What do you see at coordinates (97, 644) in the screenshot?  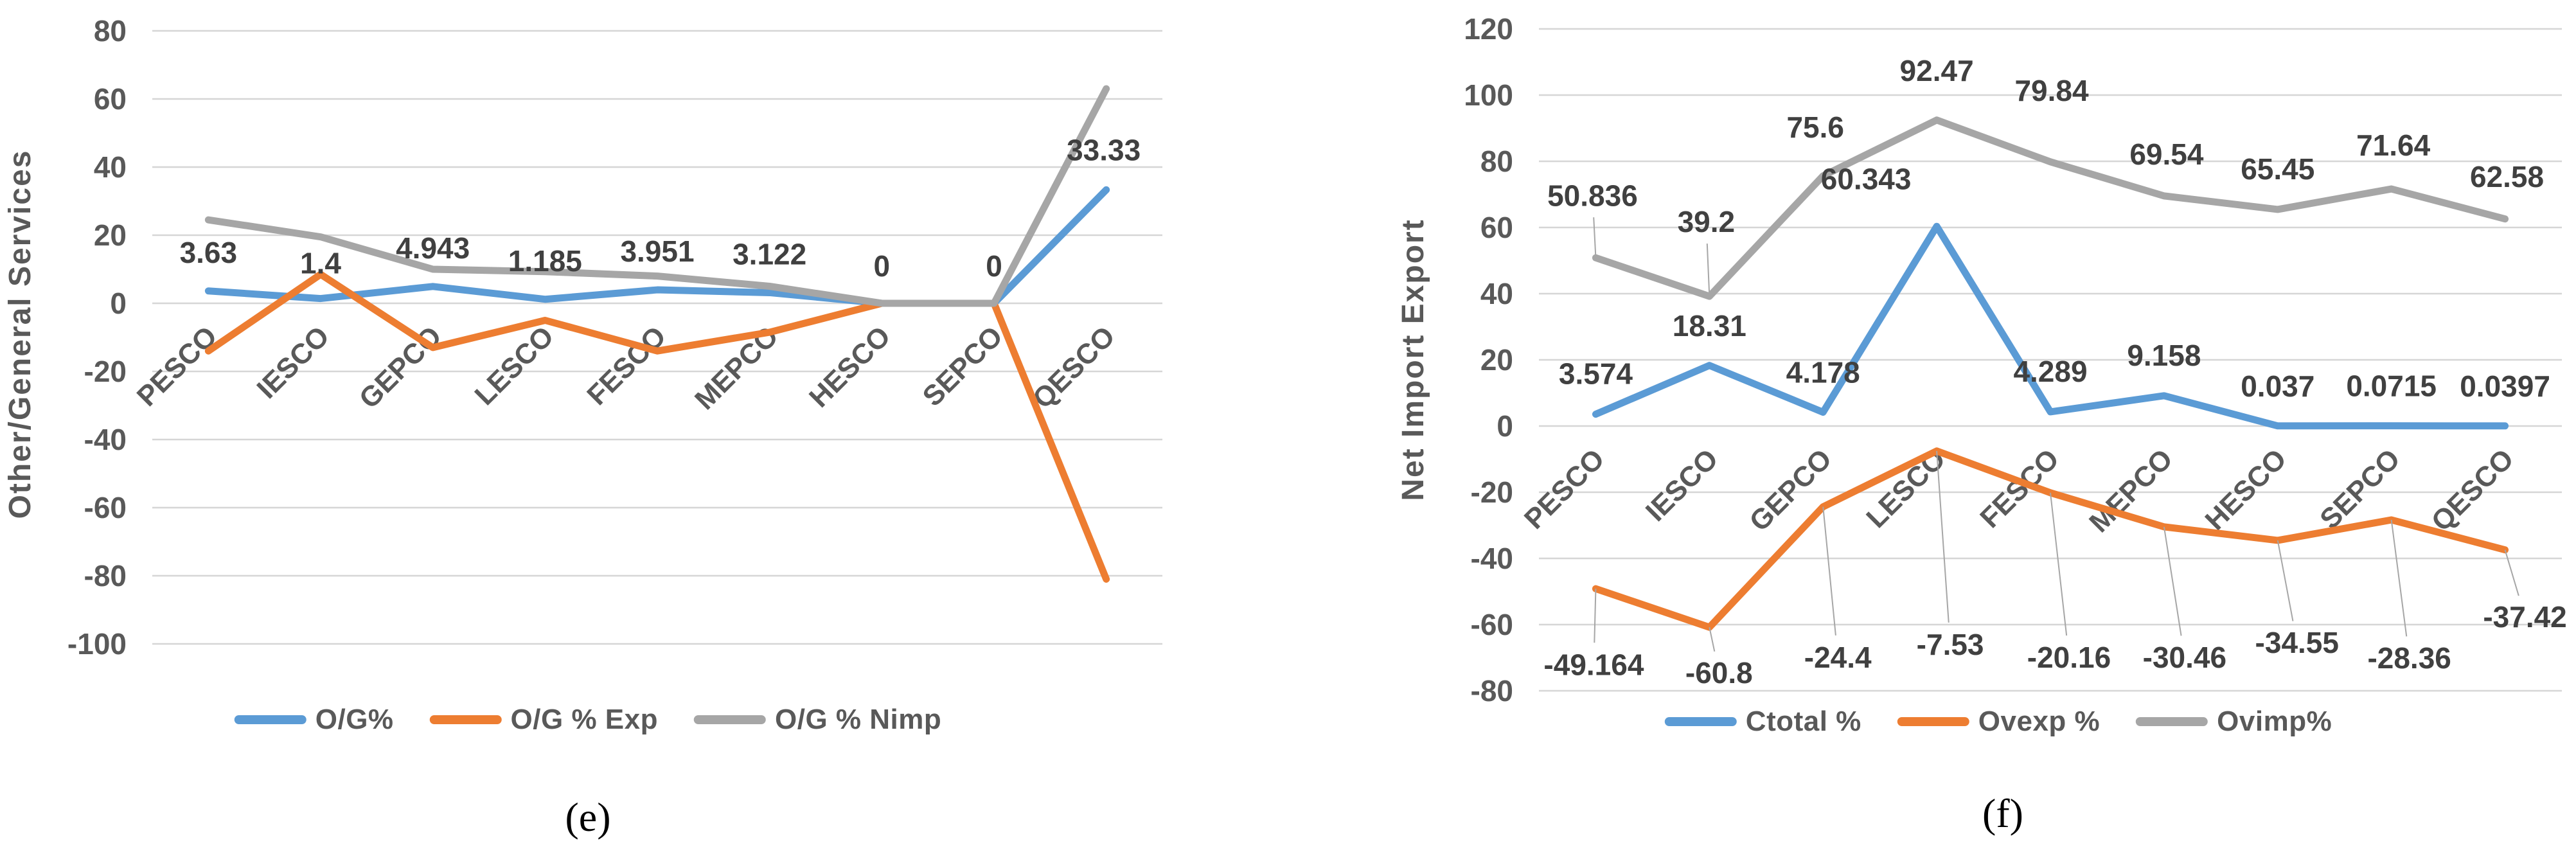 I see `y-tick-label: -100` at bounding box center [97, 644].